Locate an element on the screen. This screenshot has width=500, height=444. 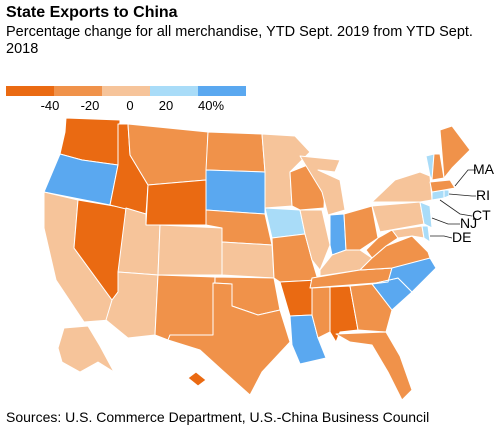
state-indiana is located at coordinates (338, 234).